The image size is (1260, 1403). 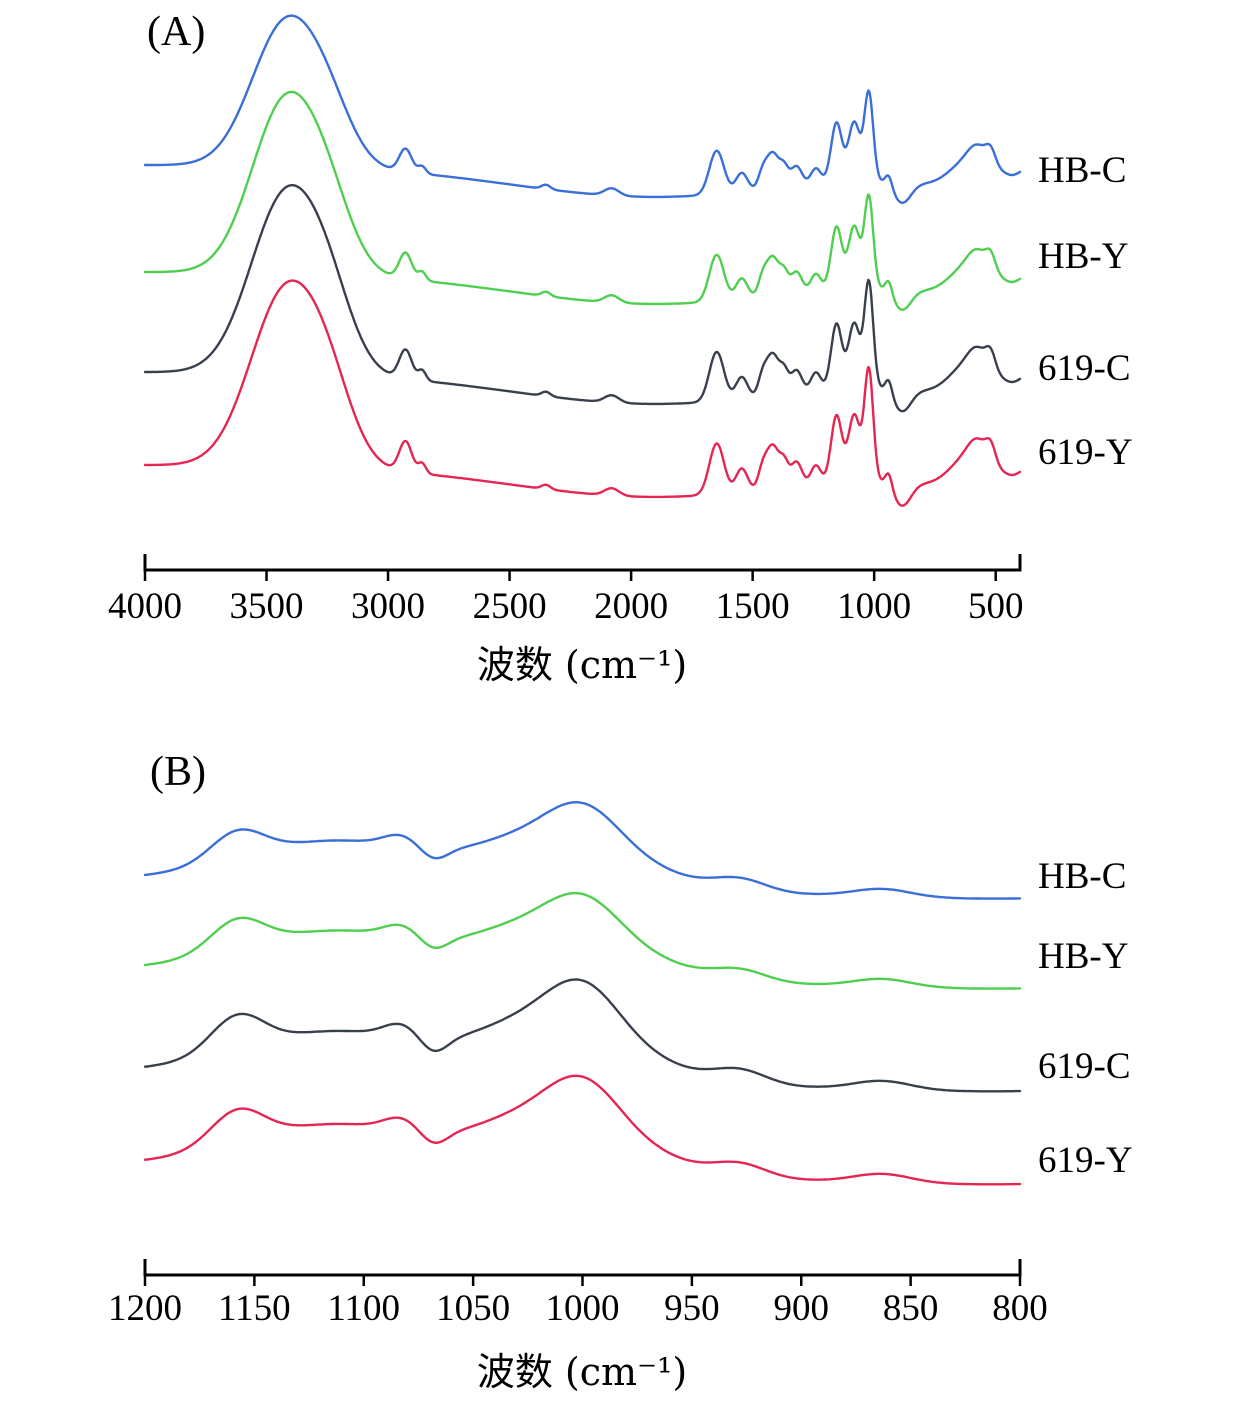 I want to click on x-tick-label: 850, so click(x=911, y=1308).